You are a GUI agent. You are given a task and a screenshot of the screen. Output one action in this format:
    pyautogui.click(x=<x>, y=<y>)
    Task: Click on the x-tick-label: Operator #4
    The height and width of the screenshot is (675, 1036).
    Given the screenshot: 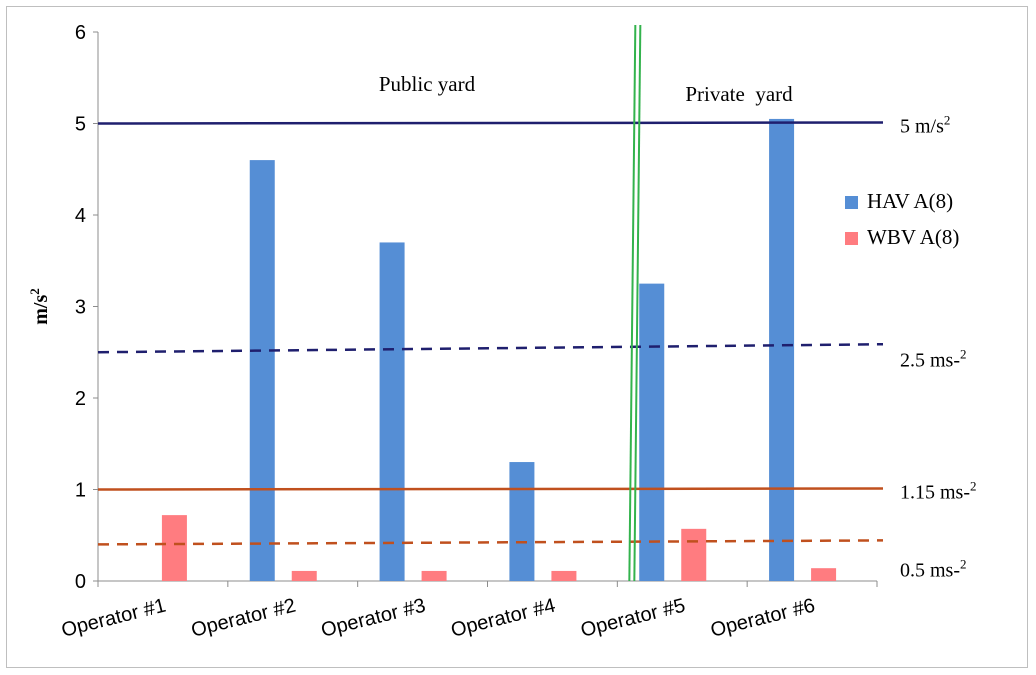 What is the action you would take?
    pyautogui.click(x=503, y=618)
    